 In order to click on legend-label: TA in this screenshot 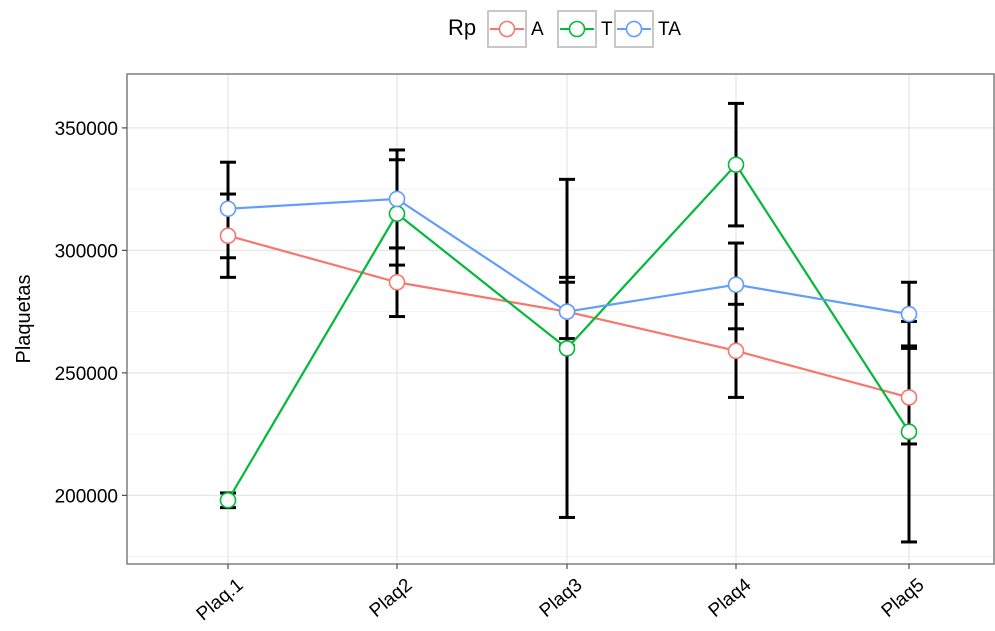, I will do `click(669, 29)`.